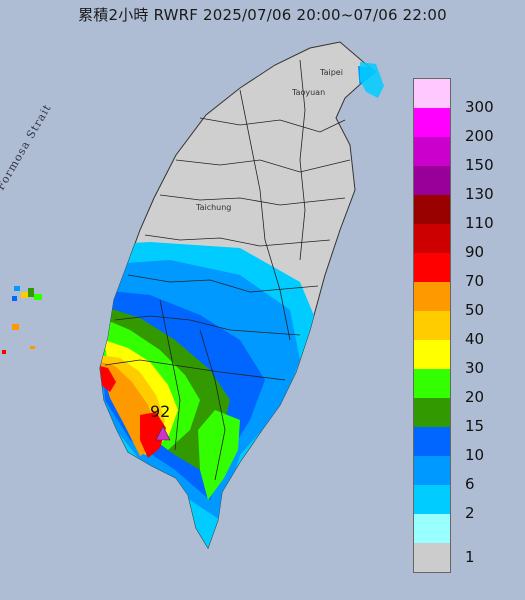 The width and height of the screenshot is (525, 600). I want to click on legend-label: 30, so click(475, 368).